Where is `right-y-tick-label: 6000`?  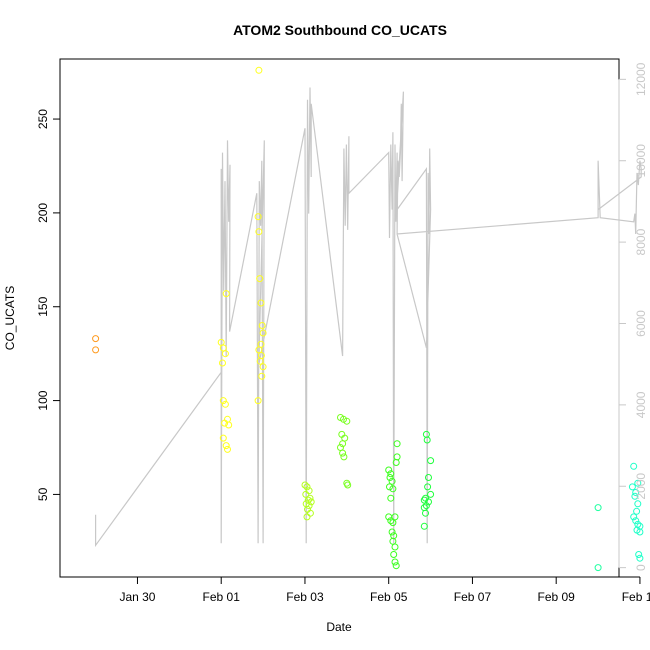
right-y-tick-label: 6000 is located at coordinates (641, 323).